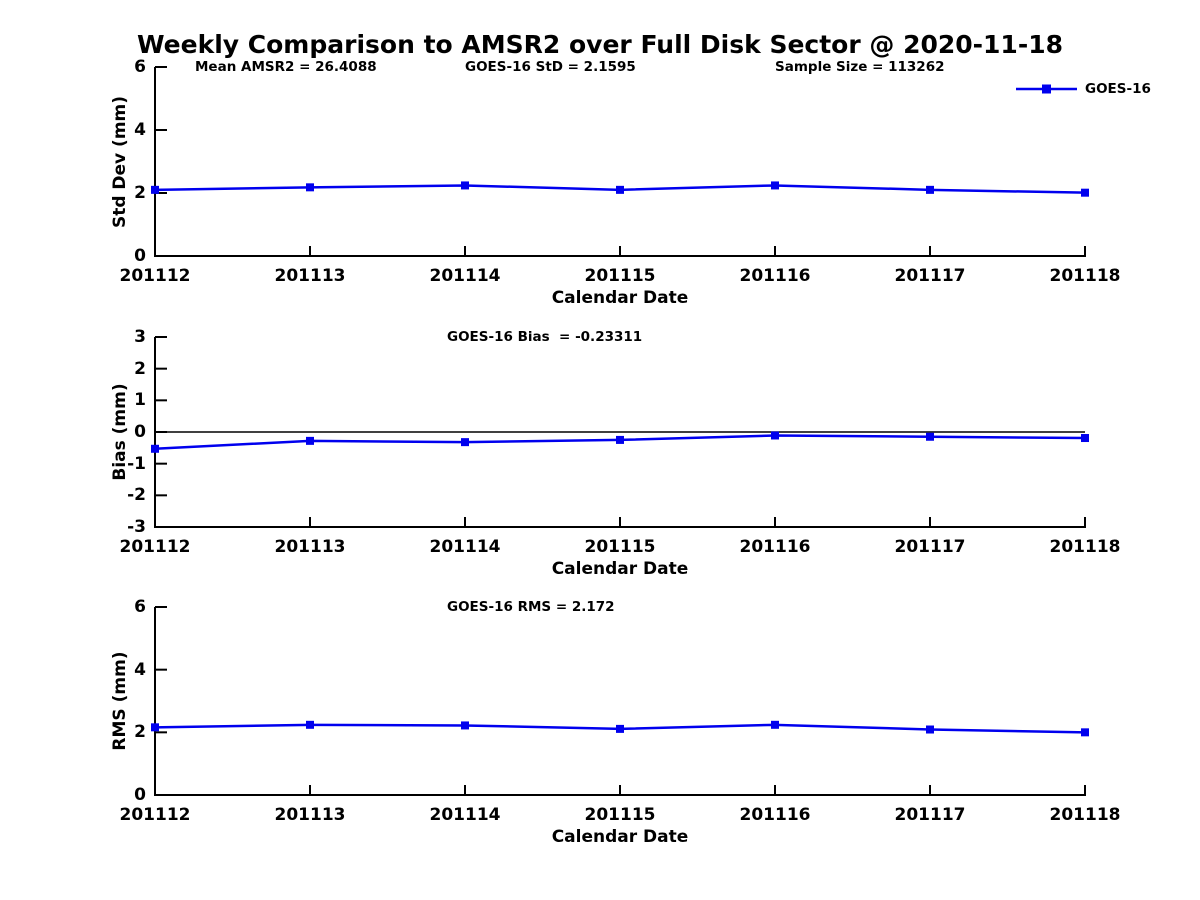 The width and height of the screenshot is (1200, 900). I want to click on annotation-std-dev: Sample Size = 113262, so click(860, 67).